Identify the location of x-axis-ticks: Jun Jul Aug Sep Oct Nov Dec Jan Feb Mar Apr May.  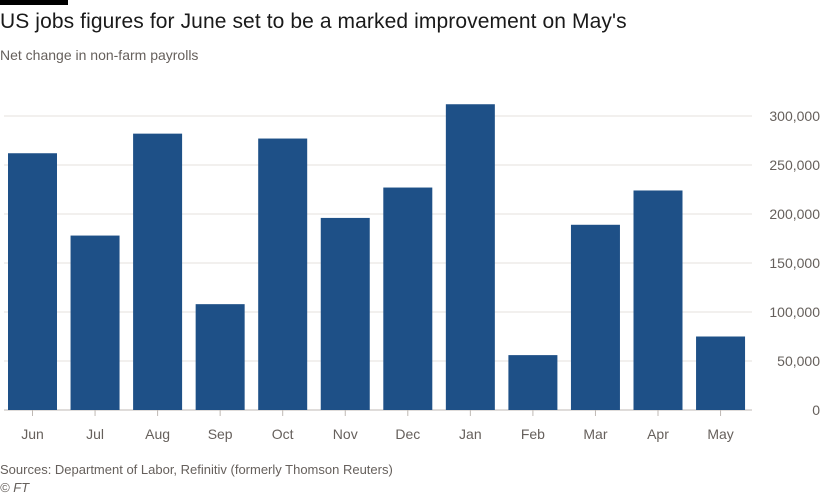
(377, 426).